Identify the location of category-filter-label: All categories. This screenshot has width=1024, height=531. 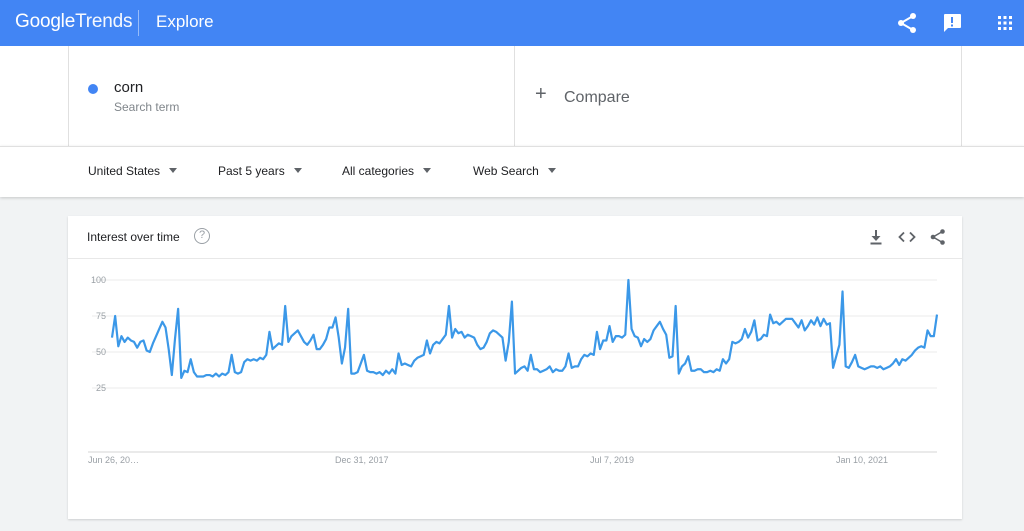
(378, 171).